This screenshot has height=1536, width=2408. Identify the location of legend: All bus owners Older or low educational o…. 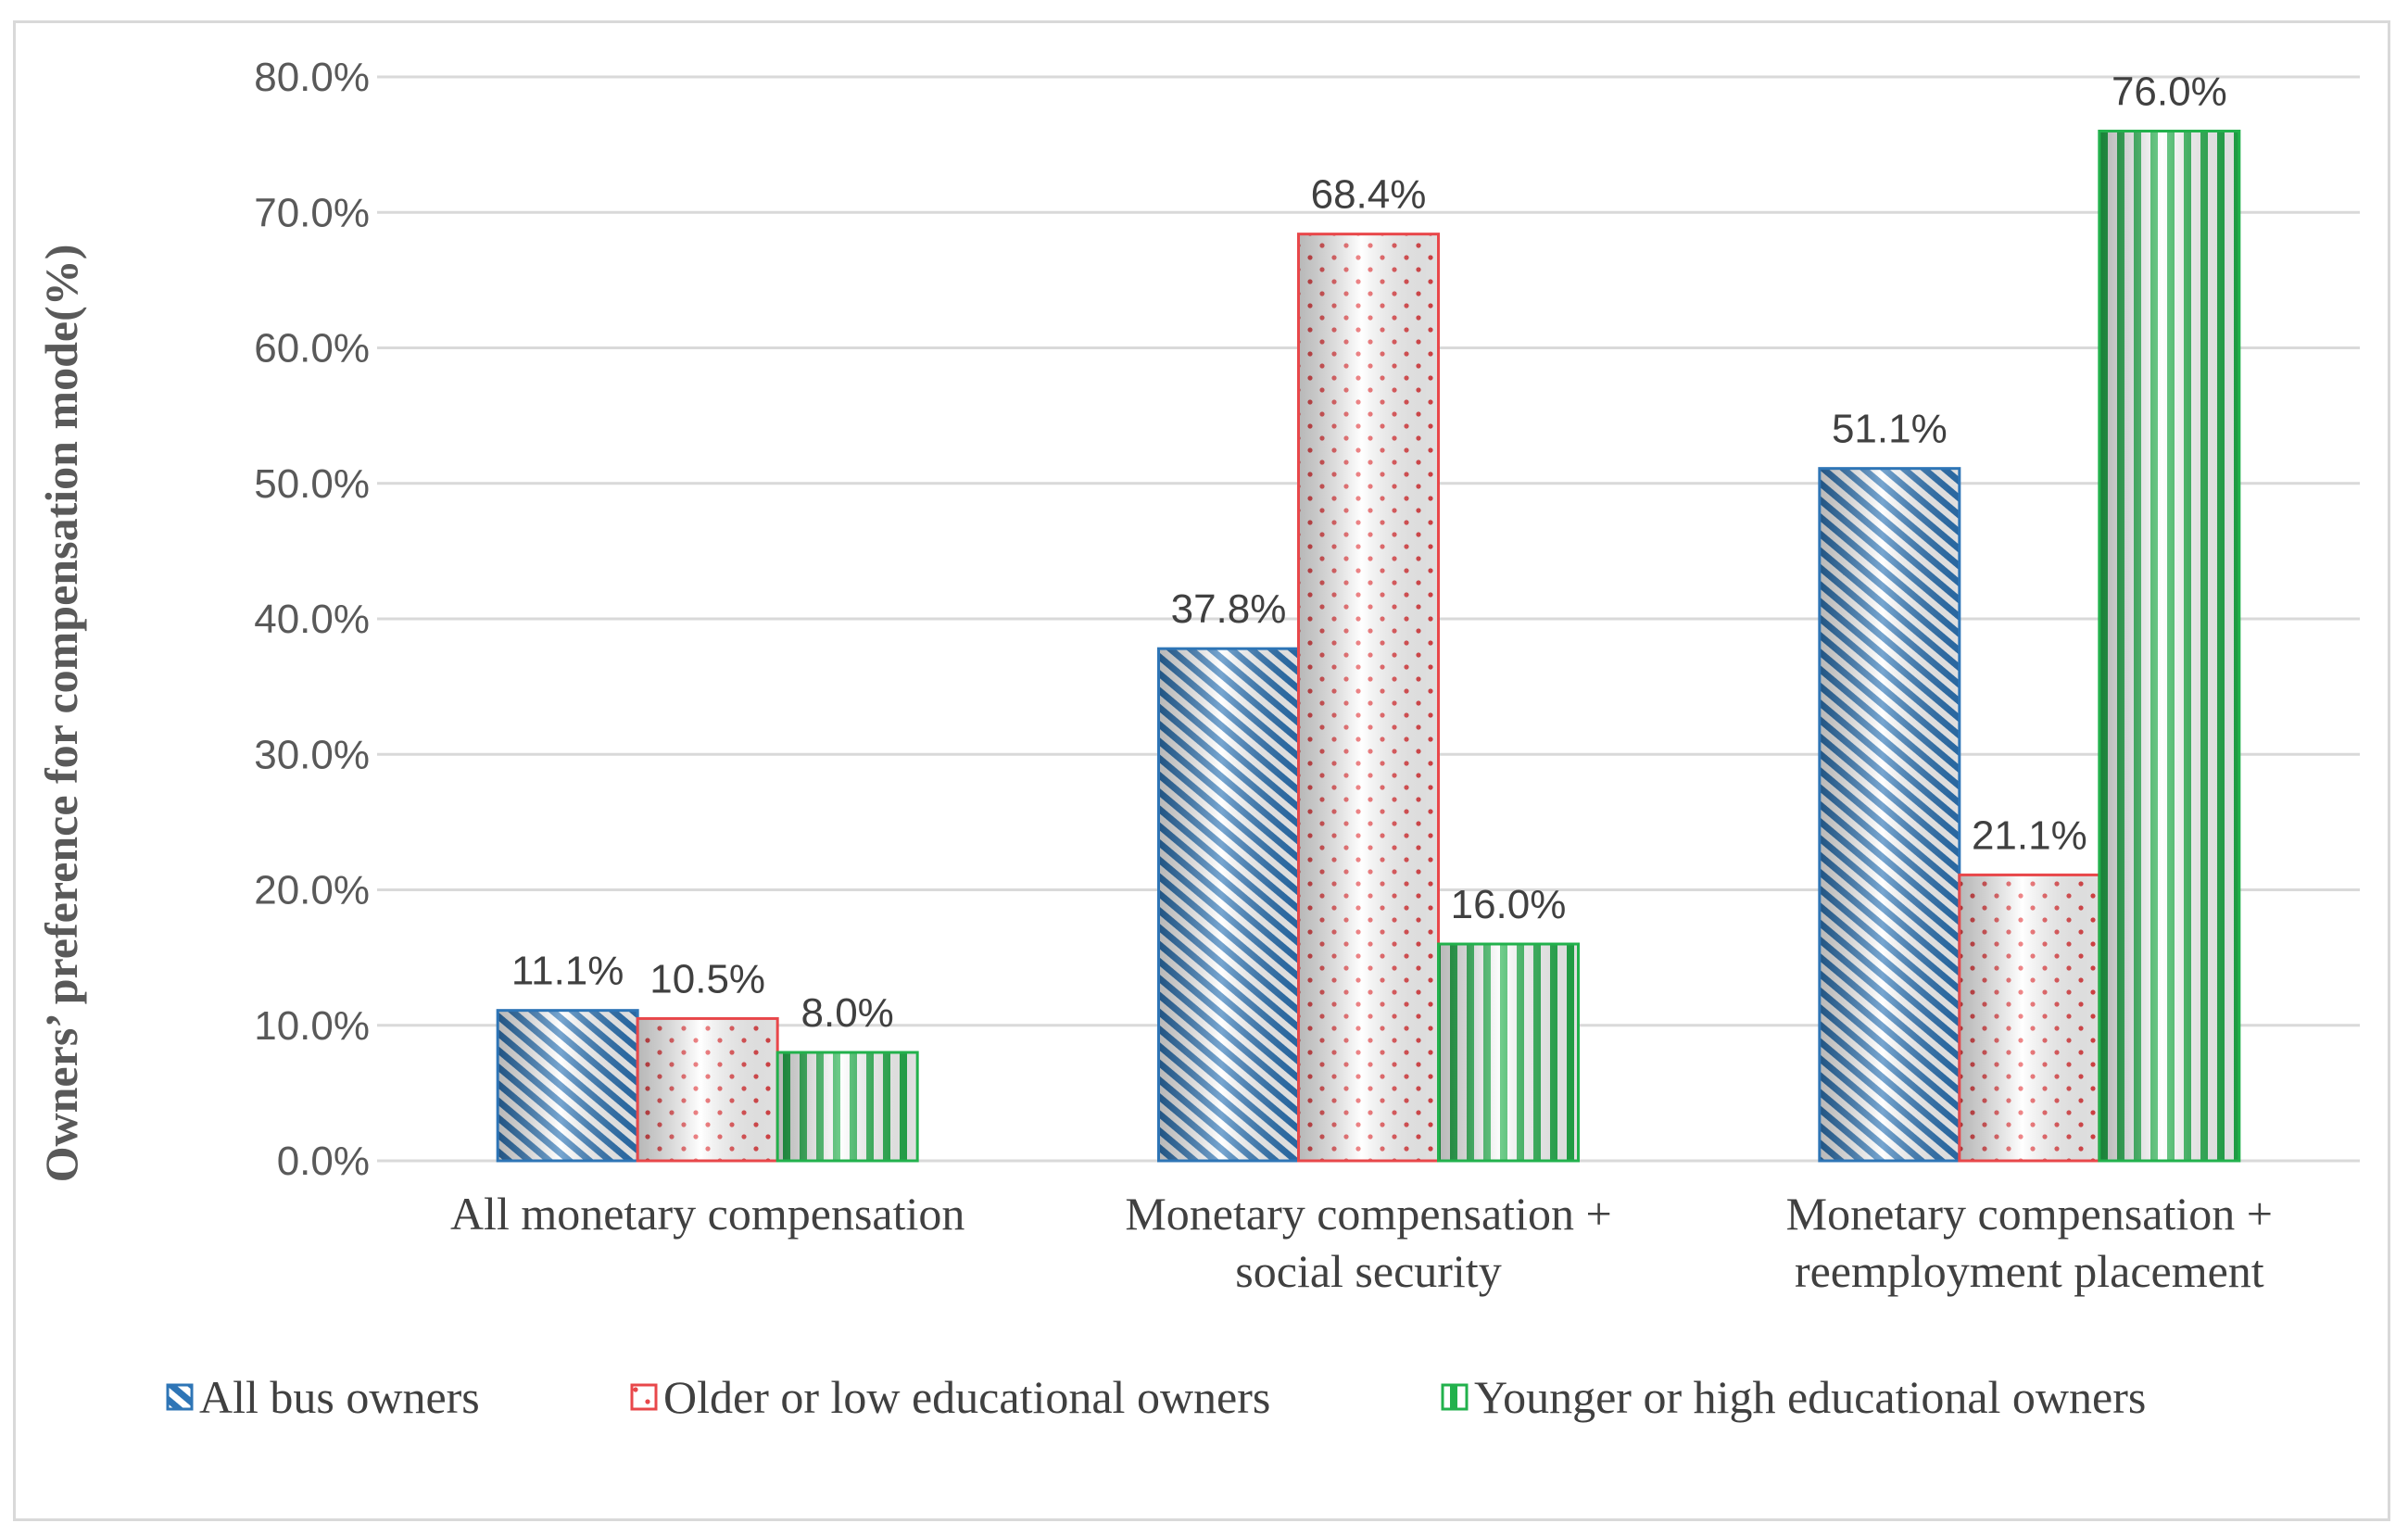
(1156, 1397).